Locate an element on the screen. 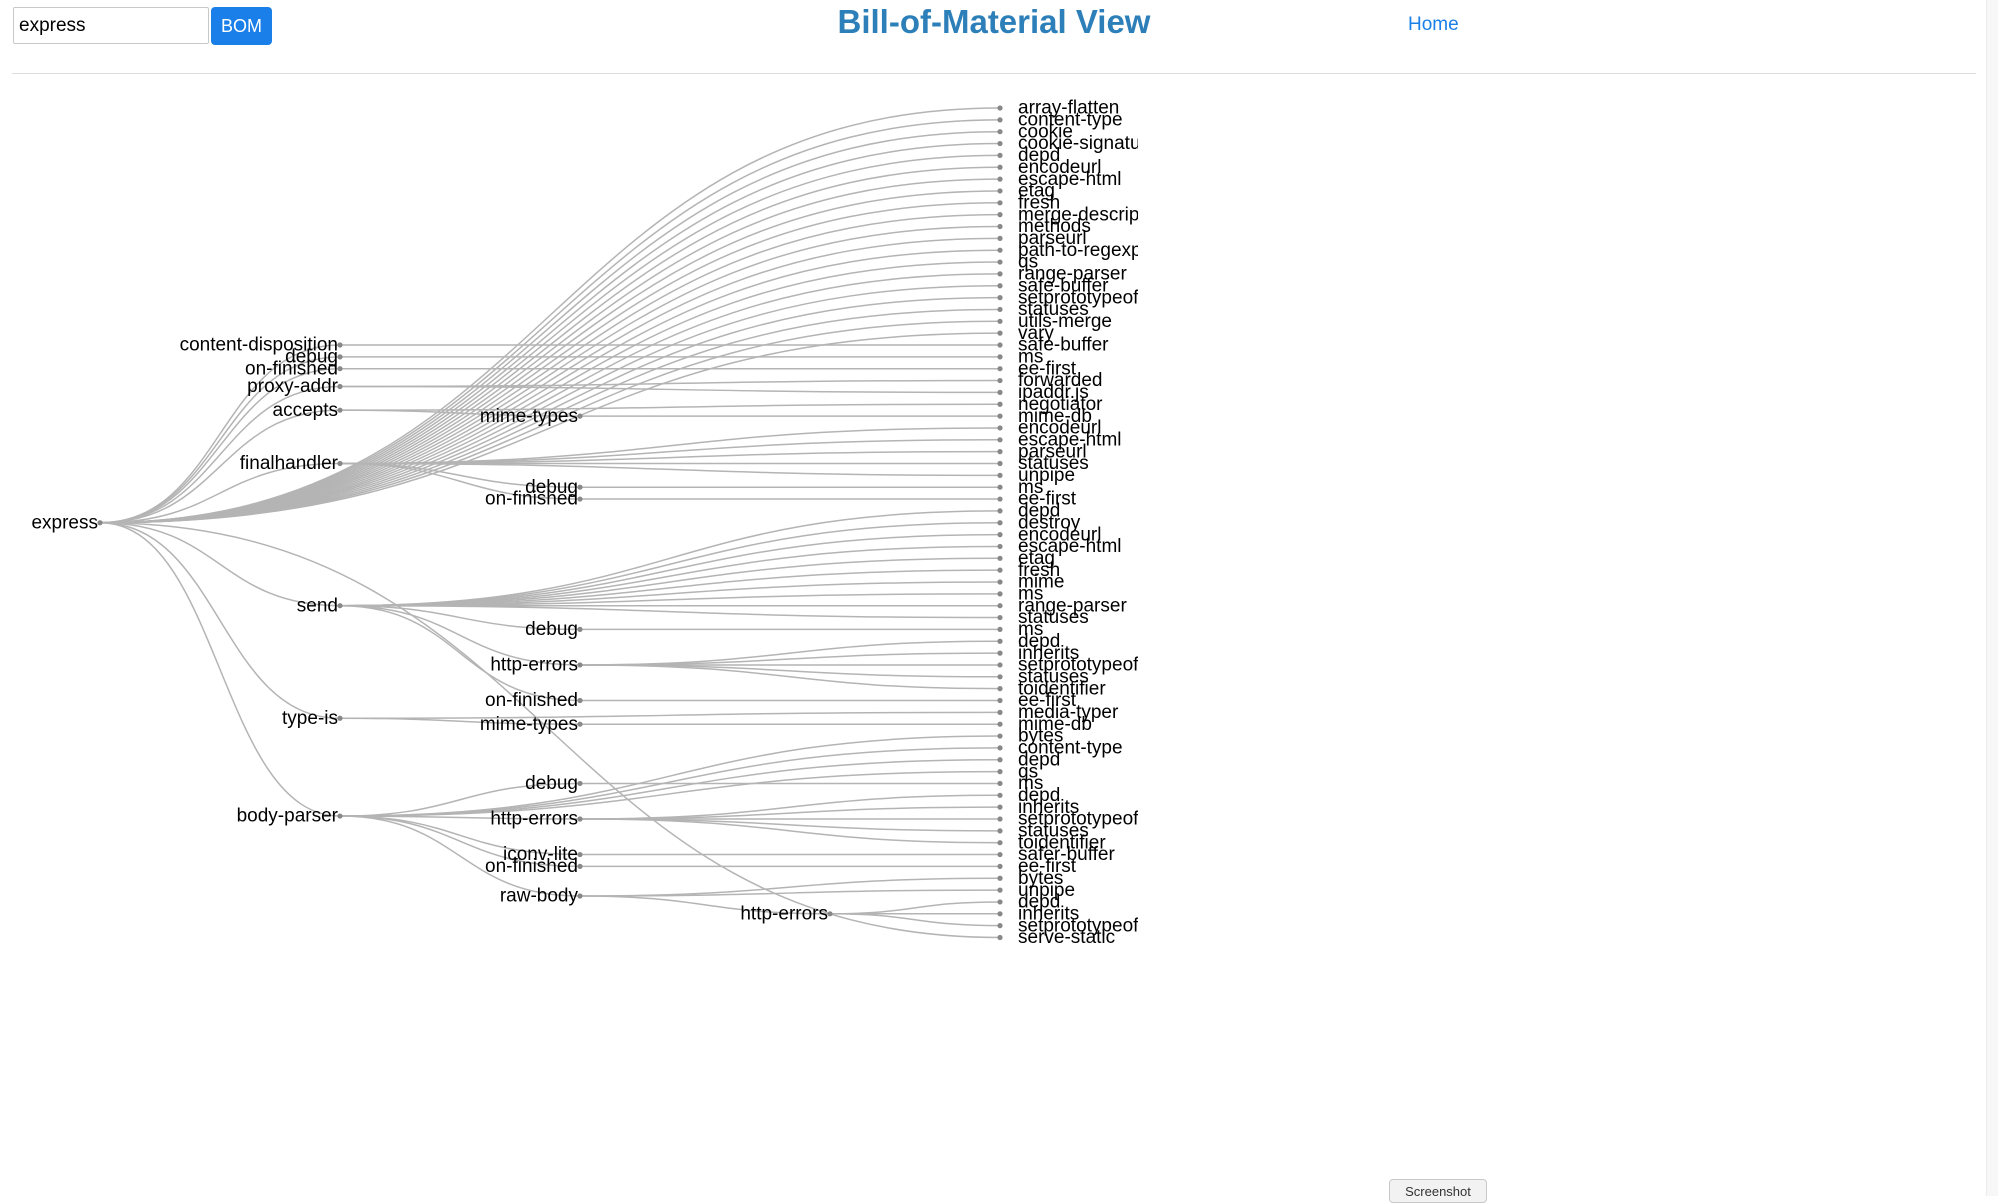 This screenshot has height=1203, width=1998. node-label: raw-body is located at coordinates (539, 896).